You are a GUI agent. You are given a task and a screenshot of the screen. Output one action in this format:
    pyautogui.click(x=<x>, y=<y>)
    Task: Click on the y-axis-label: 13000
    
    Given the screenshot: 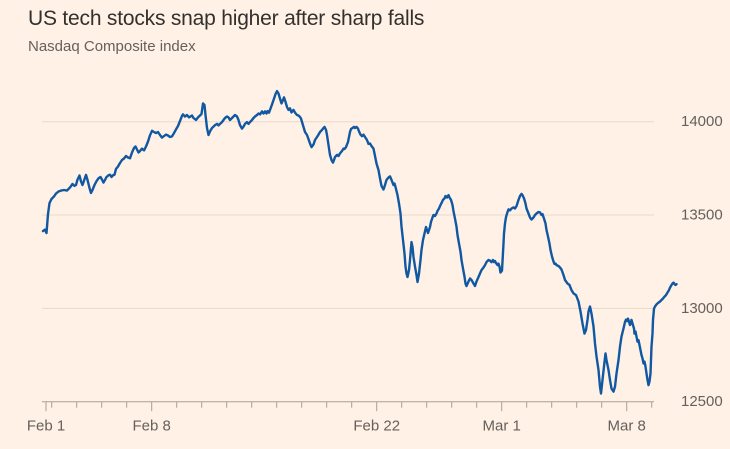 What is the action you would take?
    pyautogui.click(x=702, y=308)
    